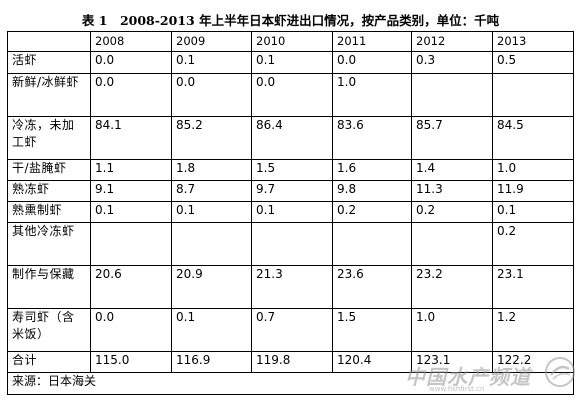 This screenshot has height=401, width=581. I want to click on header-year-2013: 2013, so click(533, 41).